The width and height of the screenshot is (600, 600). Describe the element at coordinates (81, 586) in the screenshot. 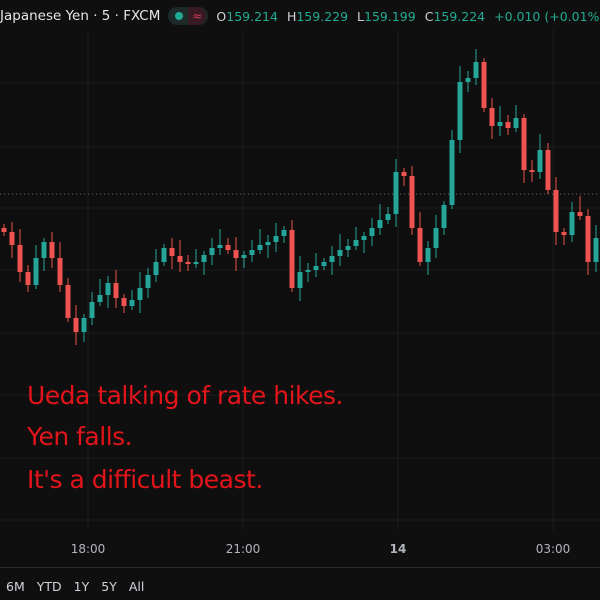

I see `range-1y-button: 1Y` at that location.